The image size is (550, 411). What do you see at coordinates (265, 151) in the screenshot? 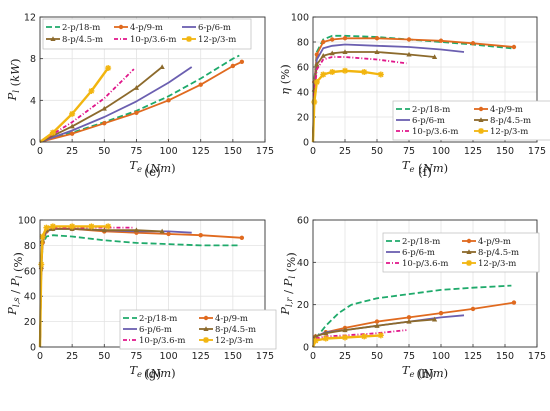
I see `x-tick-label: 175` at bounding box center [265, 151].